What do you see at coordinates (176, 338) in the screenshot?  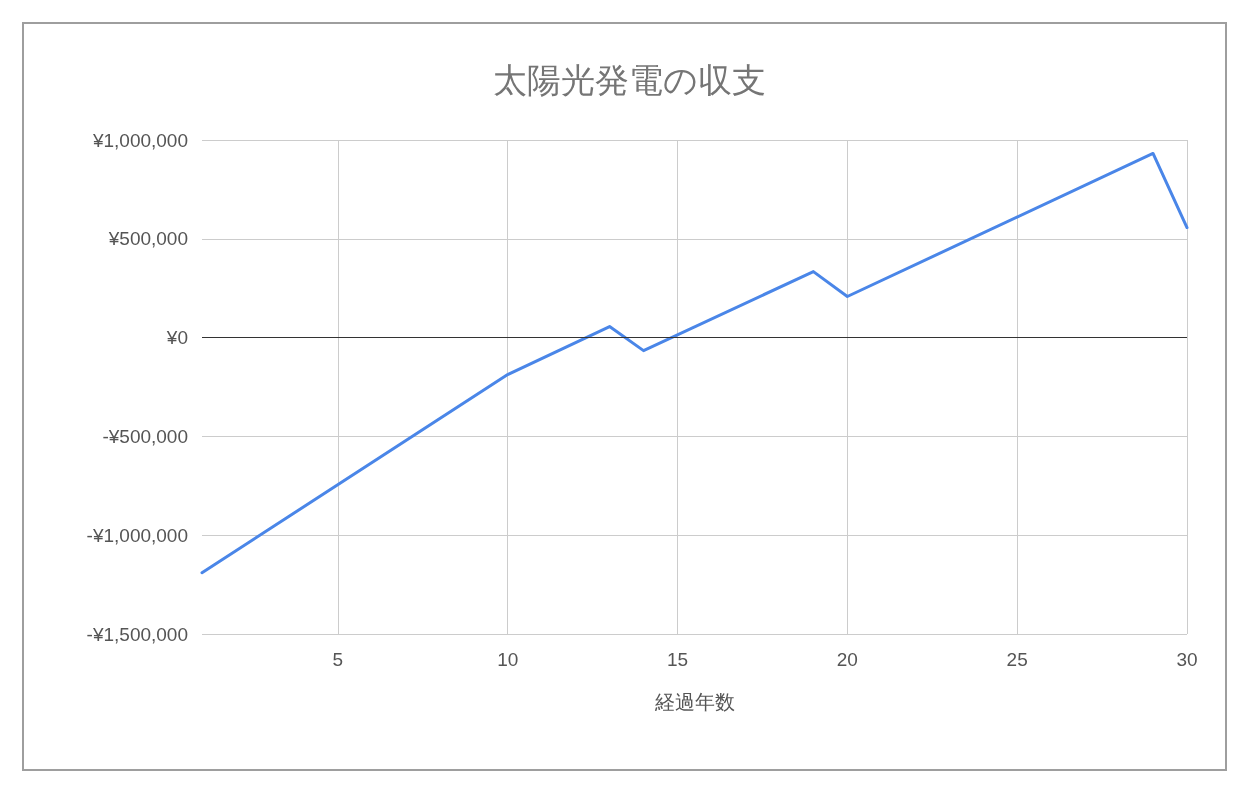 I see `y-tick-label: ¥0` at bounding box center [176, 338].